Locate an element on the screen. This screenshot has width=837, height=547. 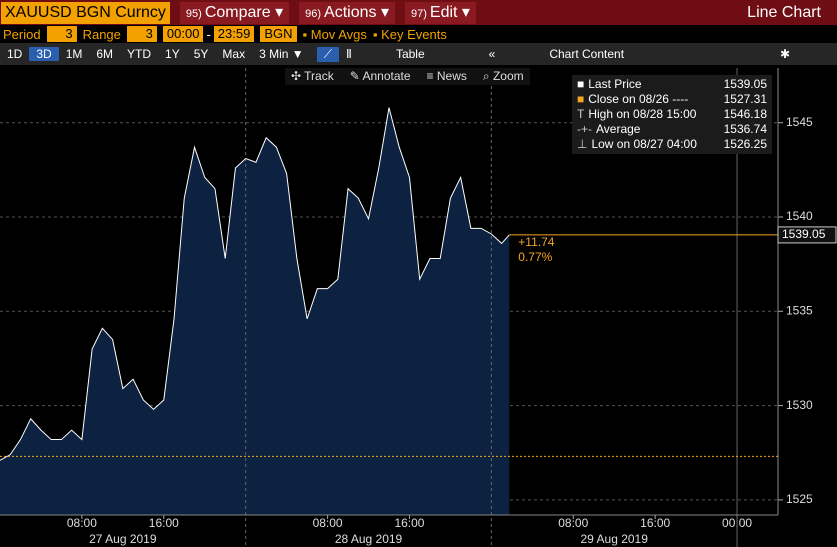
tool-button: ✣ Track is located at coordinates (312, 76).